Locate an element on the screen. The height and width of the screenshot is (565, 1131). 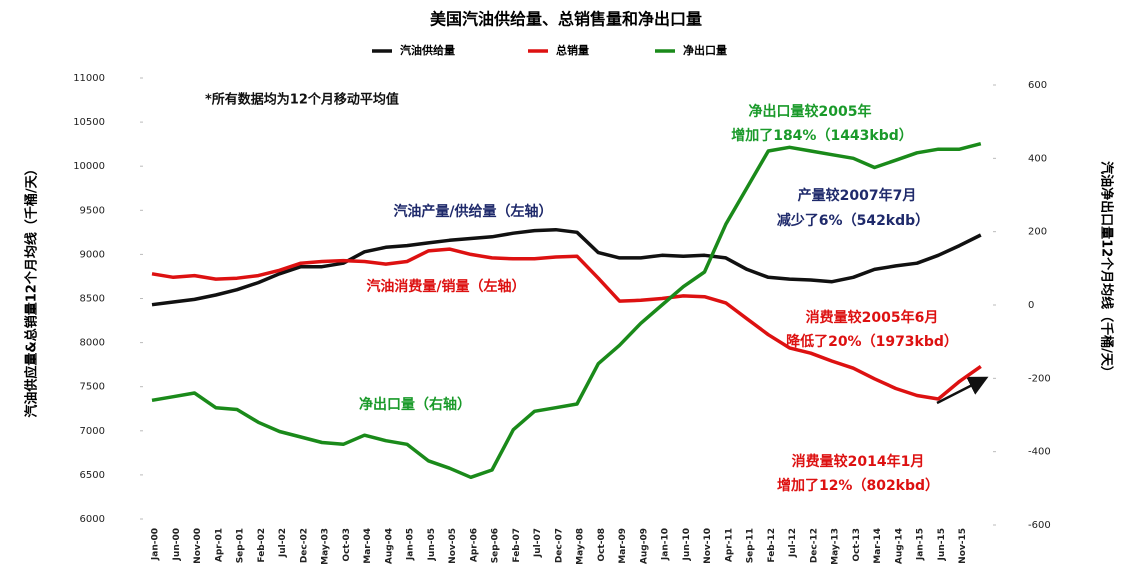
x-tick-label: Jan-00 is located at coordinates (156, 544).